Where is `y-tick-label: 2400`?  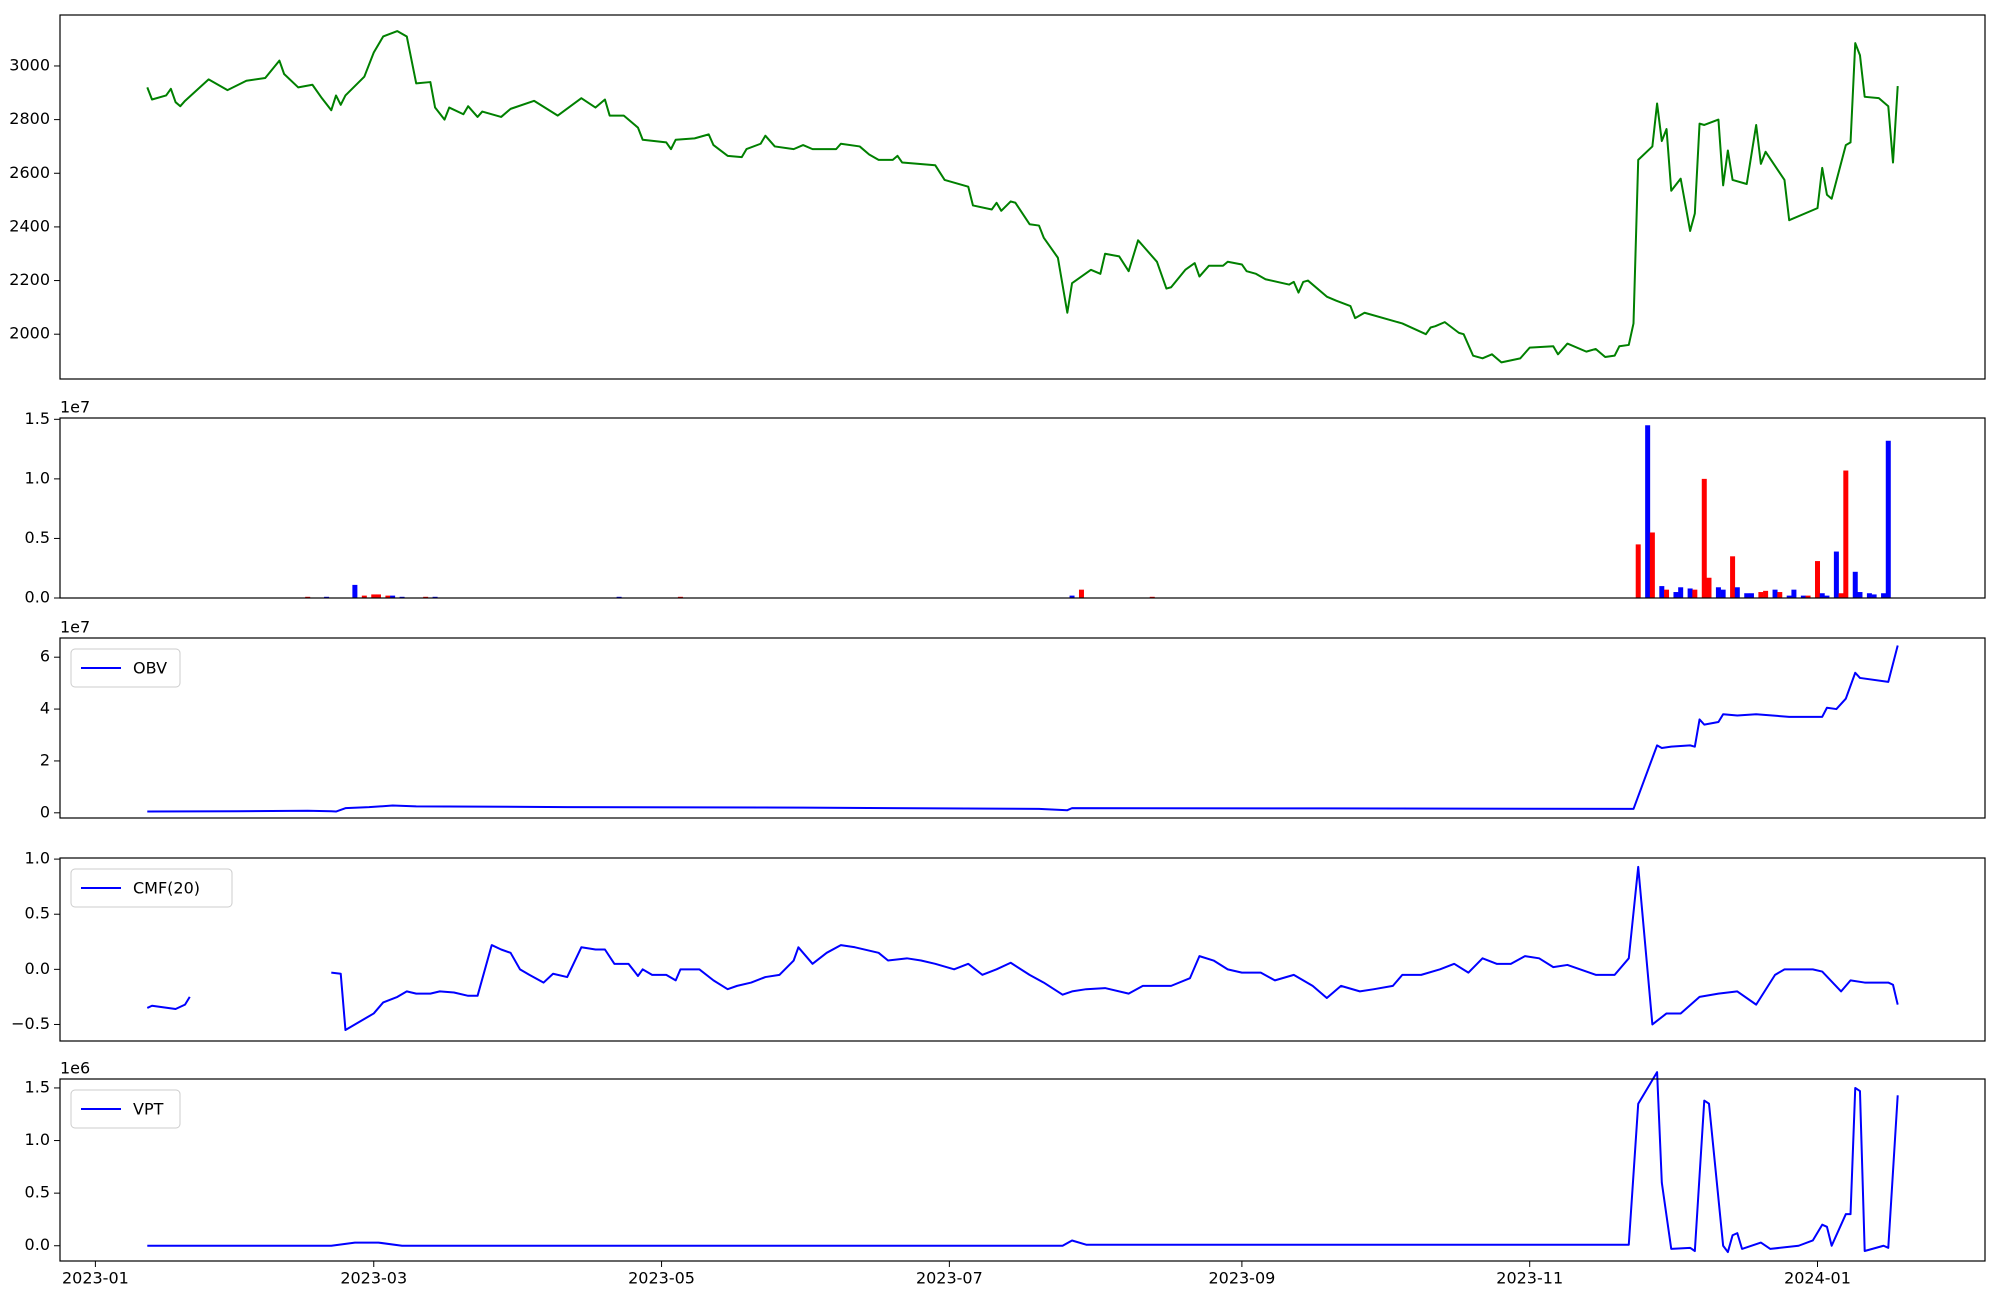 y-tick-label: 2400 is located at coordinates (29, 225).